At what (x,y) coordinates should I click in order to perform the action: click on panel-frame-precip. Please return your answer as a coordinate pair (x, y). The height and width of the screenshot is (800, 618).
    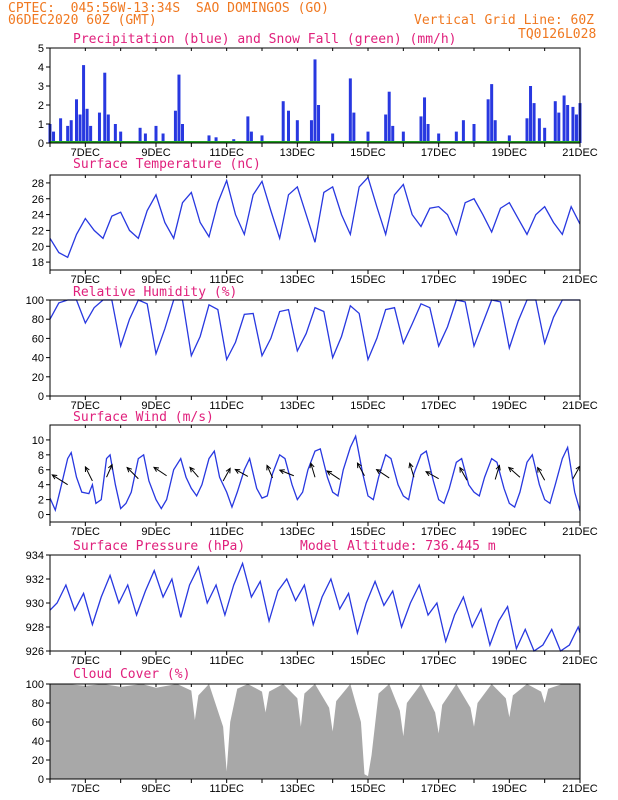
    Looking at the image, I should click on (315, 95).